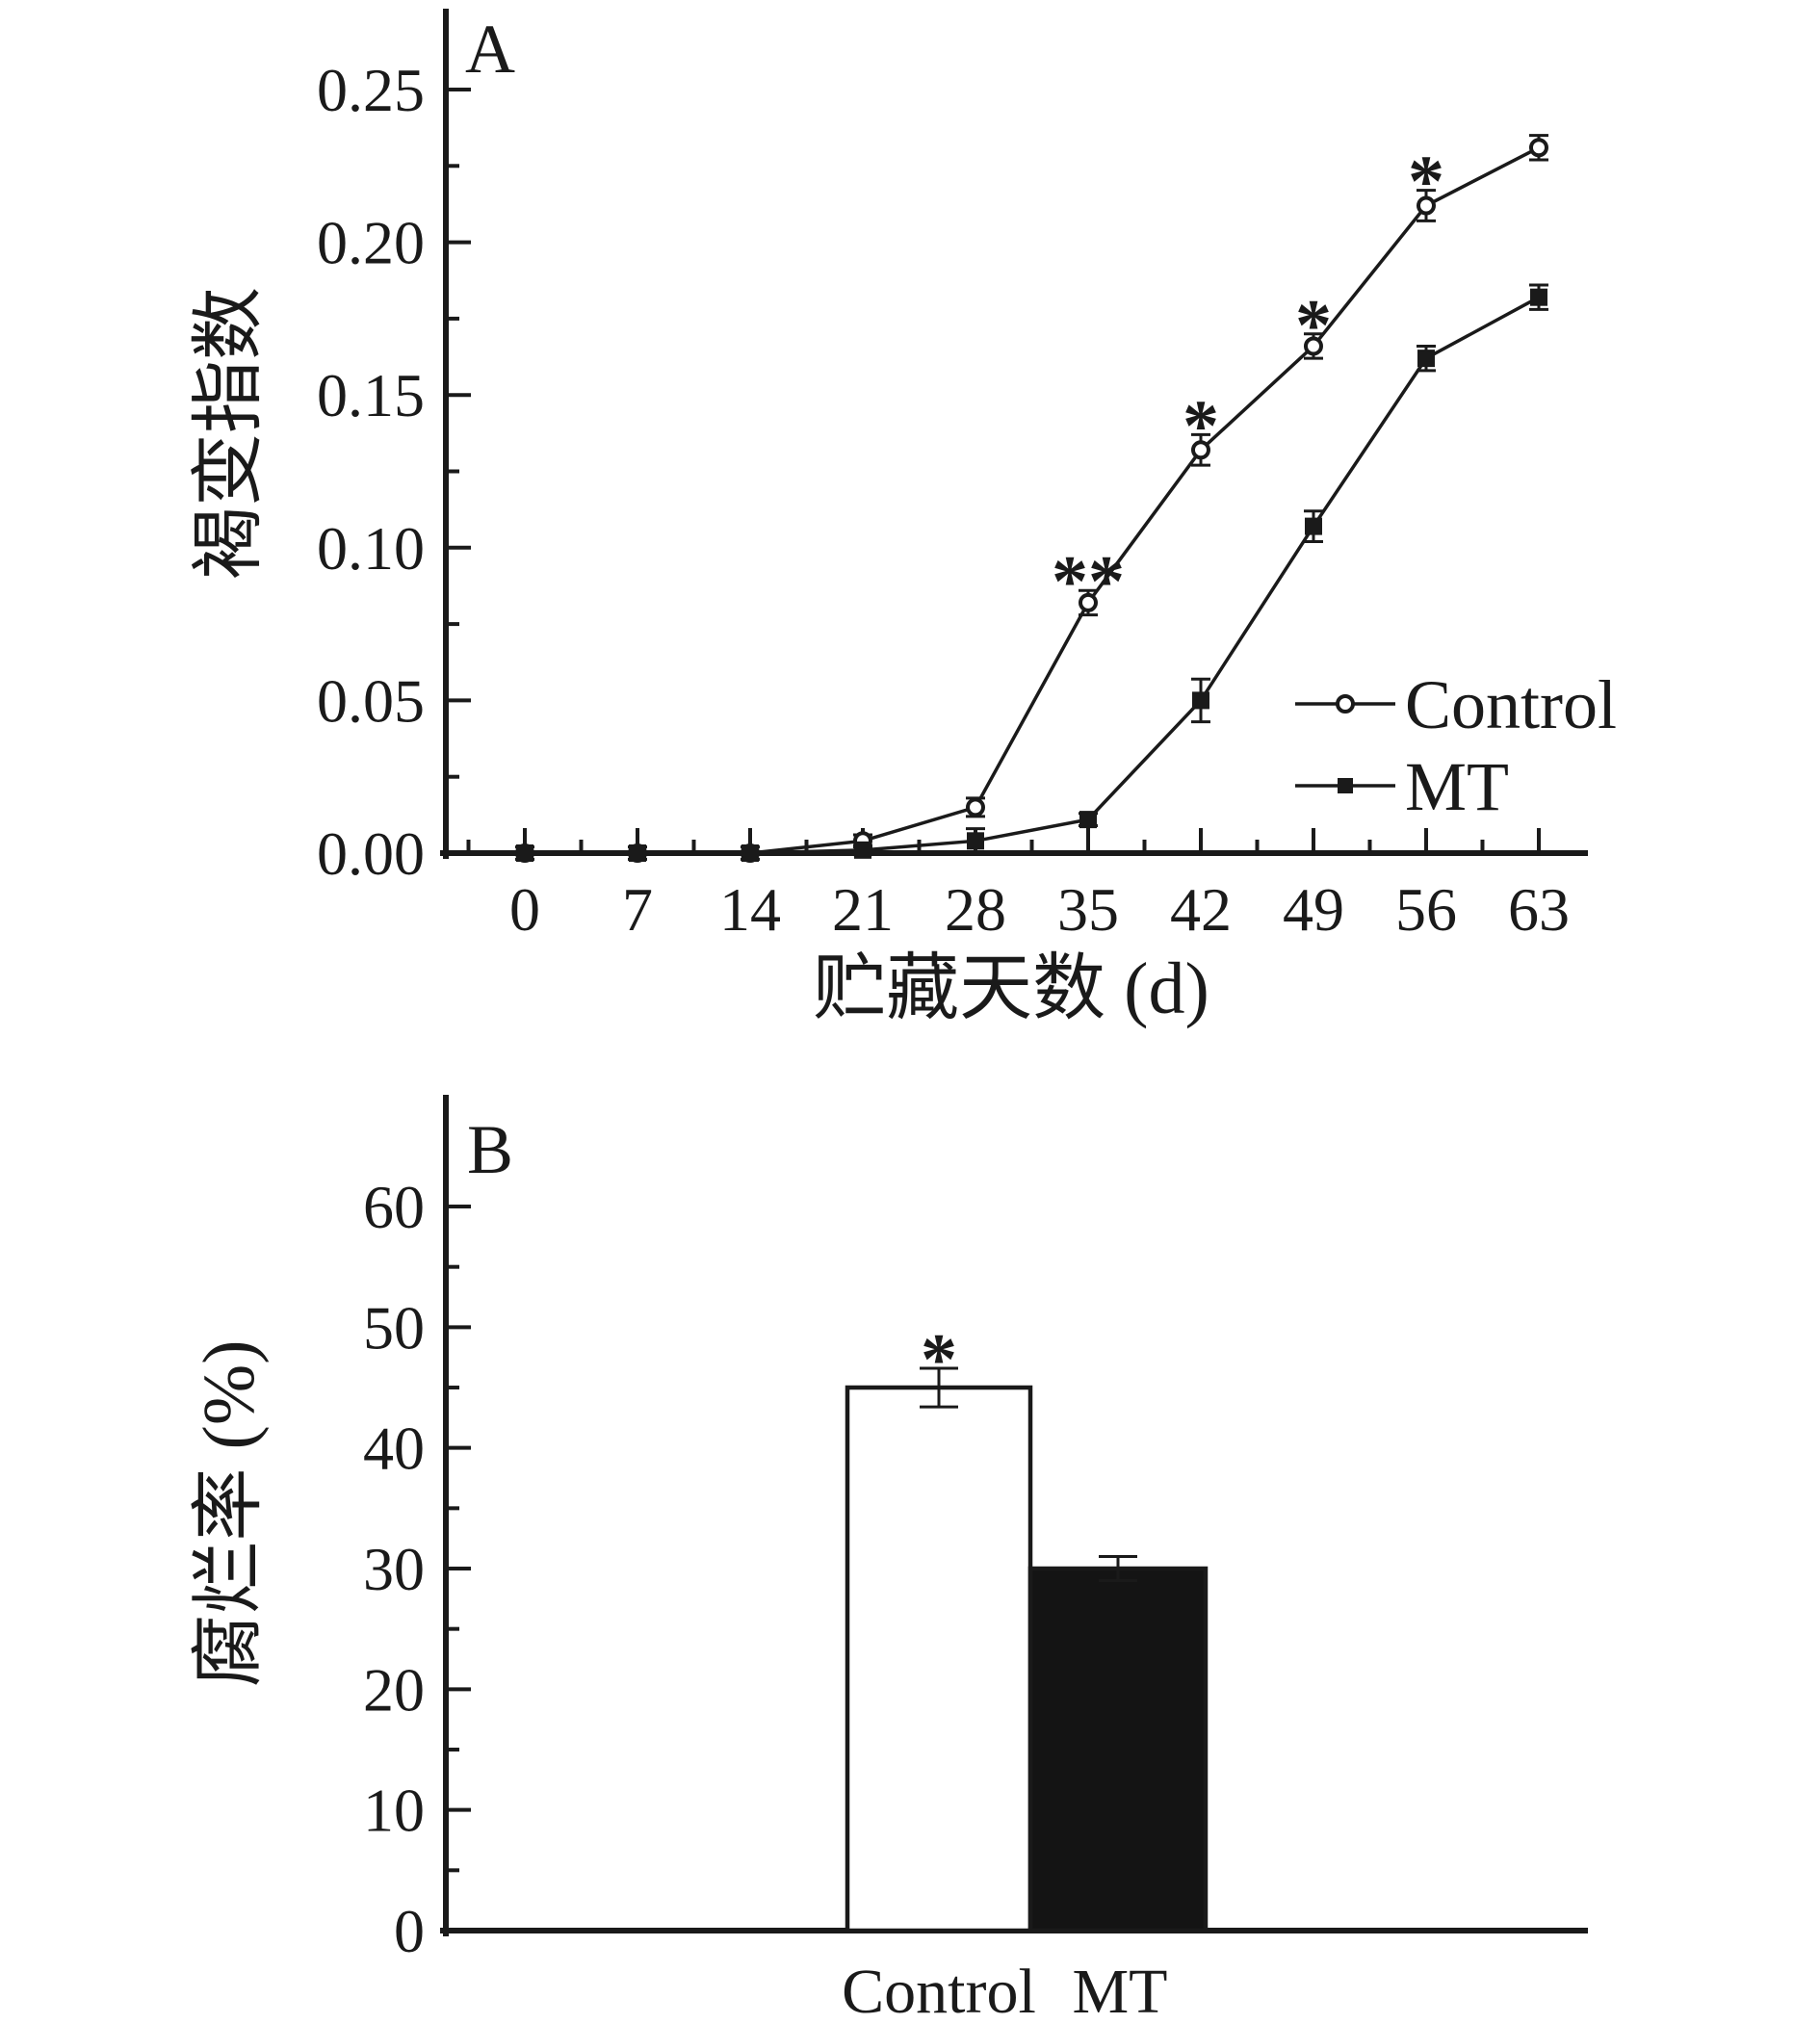 The height and width of the screenshot is (2024, 1820). Describe the element at coordinates (1539, 910) in the screenshot. I see `panel-a-x-tick-label: 63` at that location.